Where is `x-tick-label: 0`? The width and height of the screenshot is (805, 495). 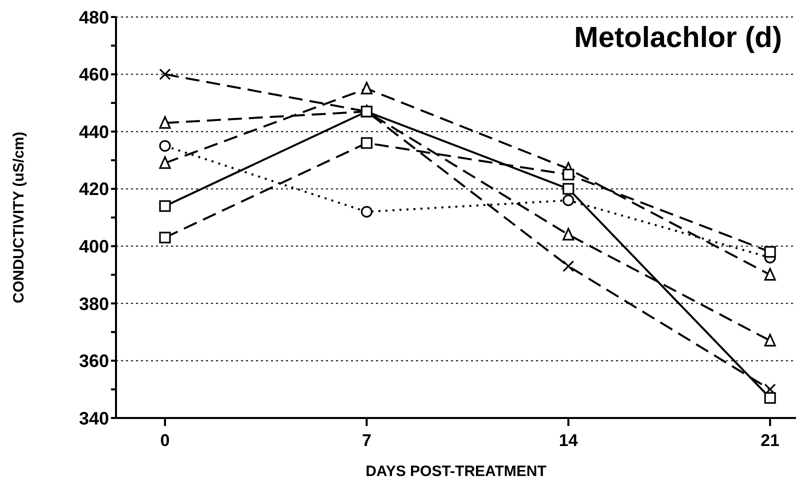
x-tick-label: 0 is located at coordinates (165, 440).